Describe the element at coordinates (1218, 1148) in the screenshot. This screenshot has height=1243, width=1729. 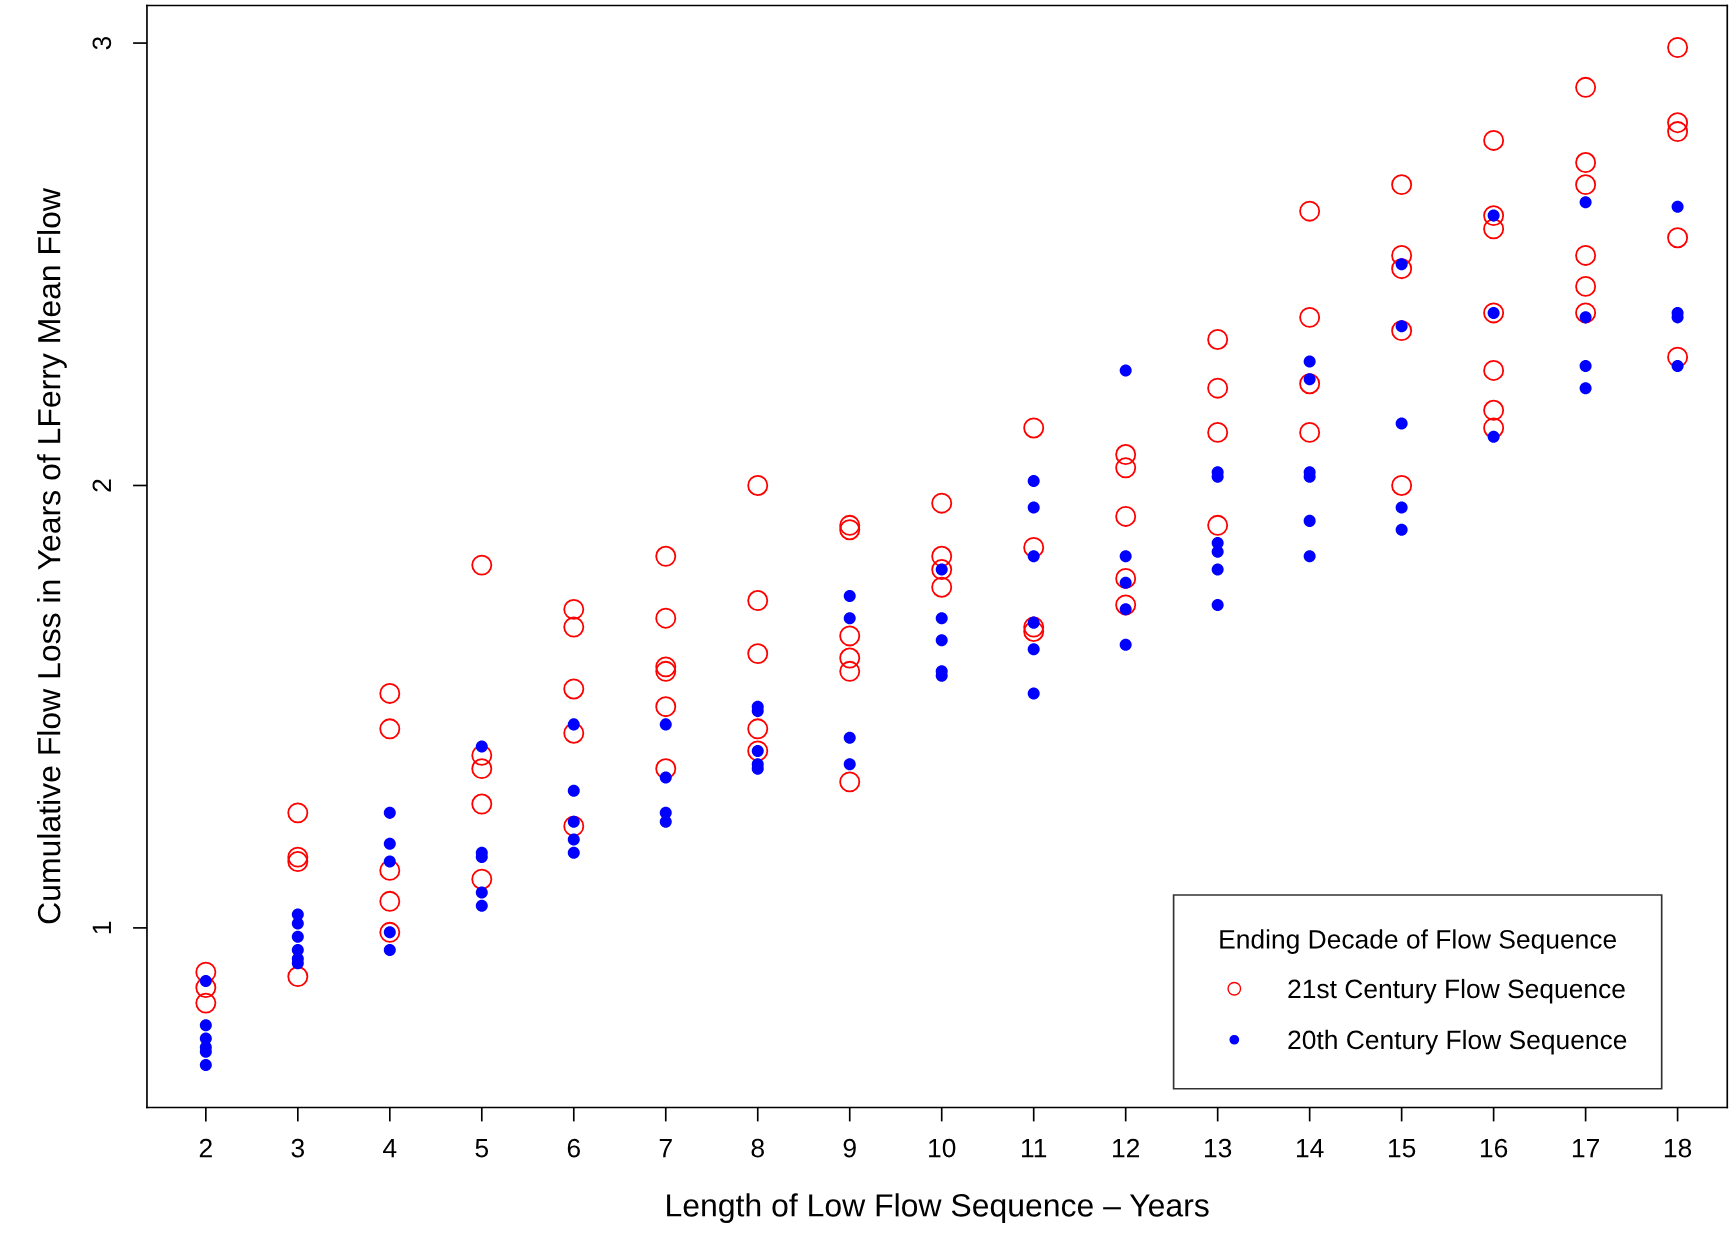
I see `x-tick-label: 13` at that location.